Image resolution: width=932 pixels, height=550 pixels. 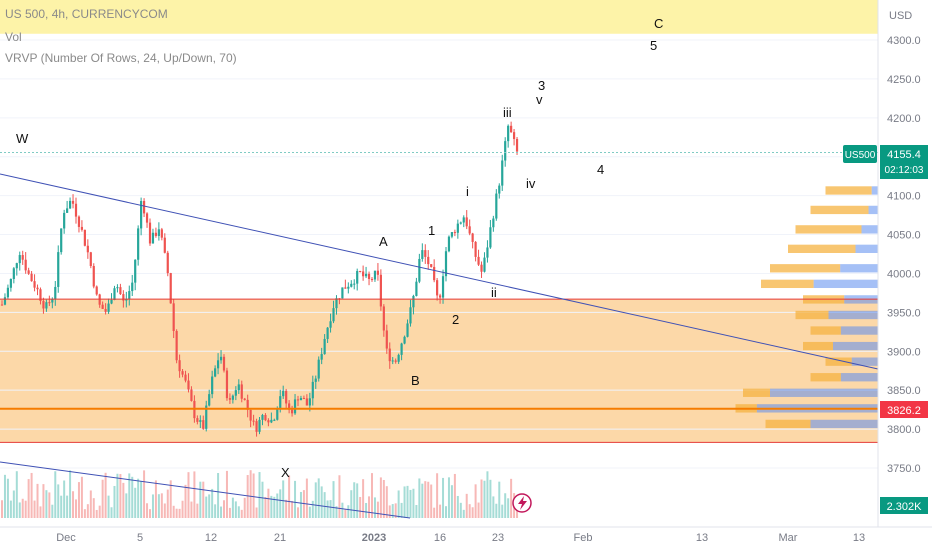 What do you see at coordinates (904, 391) in the screenshot?
I see `price-tick-label: 3850.0` at bounding box center [904, 391].